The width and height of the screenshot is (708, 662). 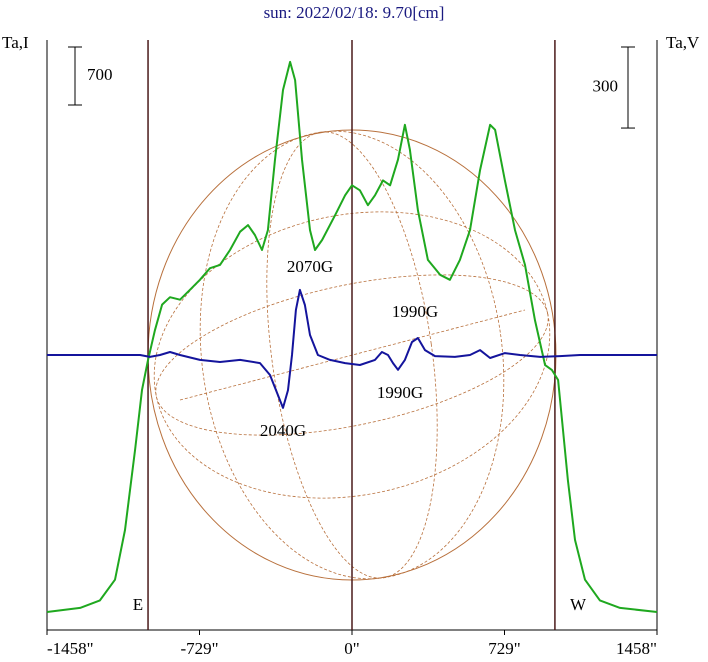 I want to click on annotation: E, so click(x=138, y=604).